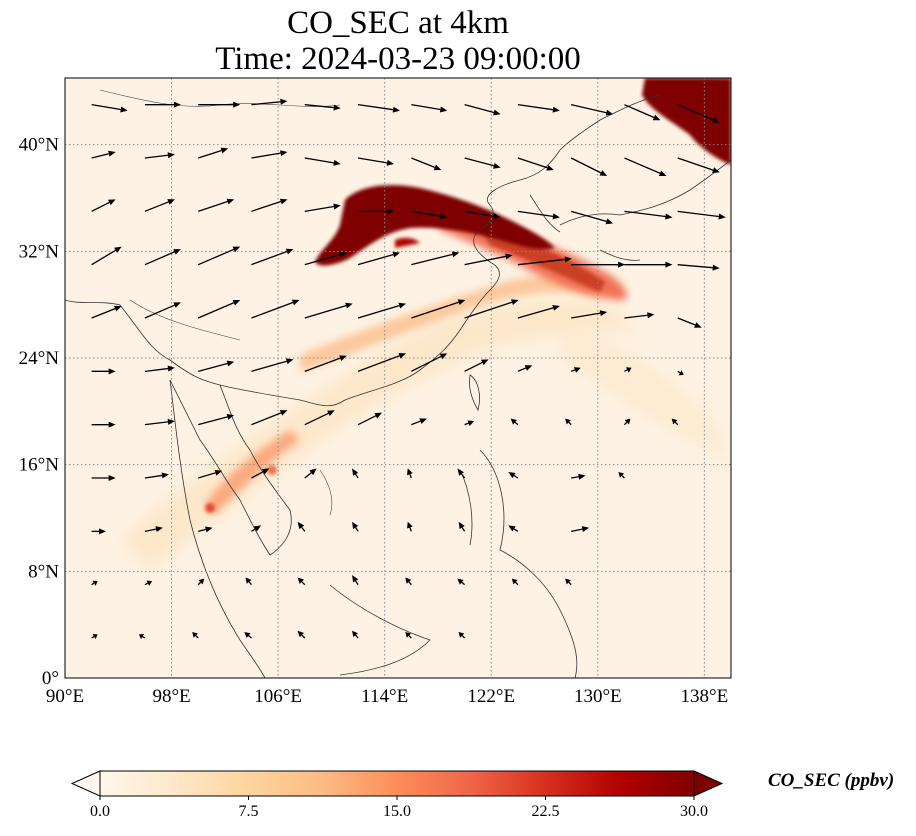  I want to click on northeast-plume, so click(686, 121).